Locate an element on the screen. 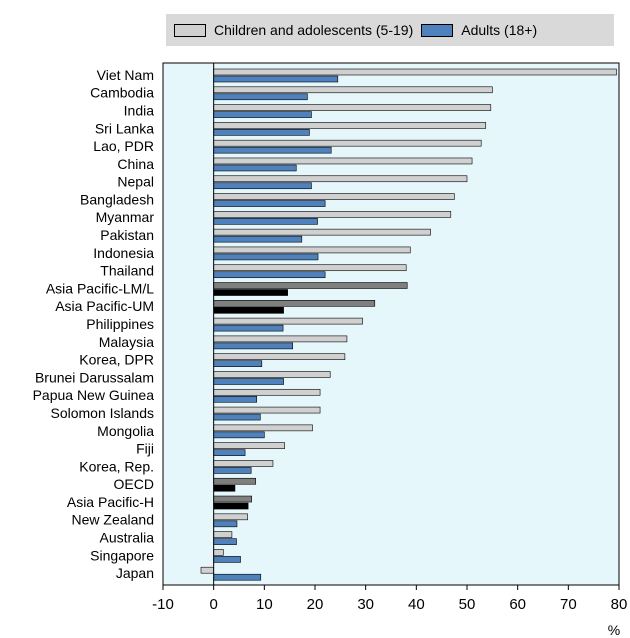  legend-swatch-children is located at coordinates (190, 30).